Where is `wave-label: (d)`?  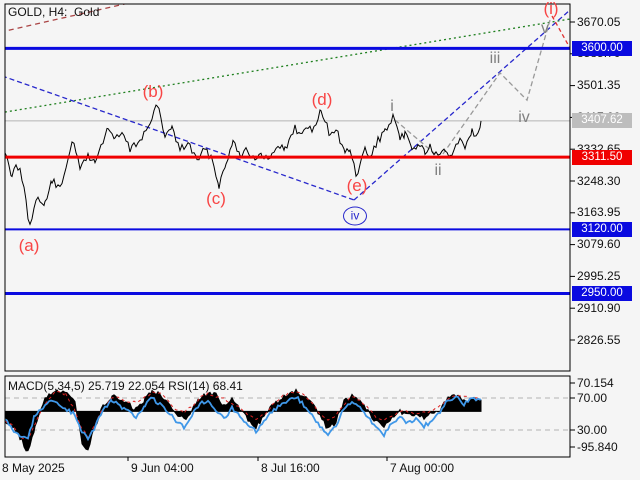 wave-label: (d) is located at coordinates (322, 99).